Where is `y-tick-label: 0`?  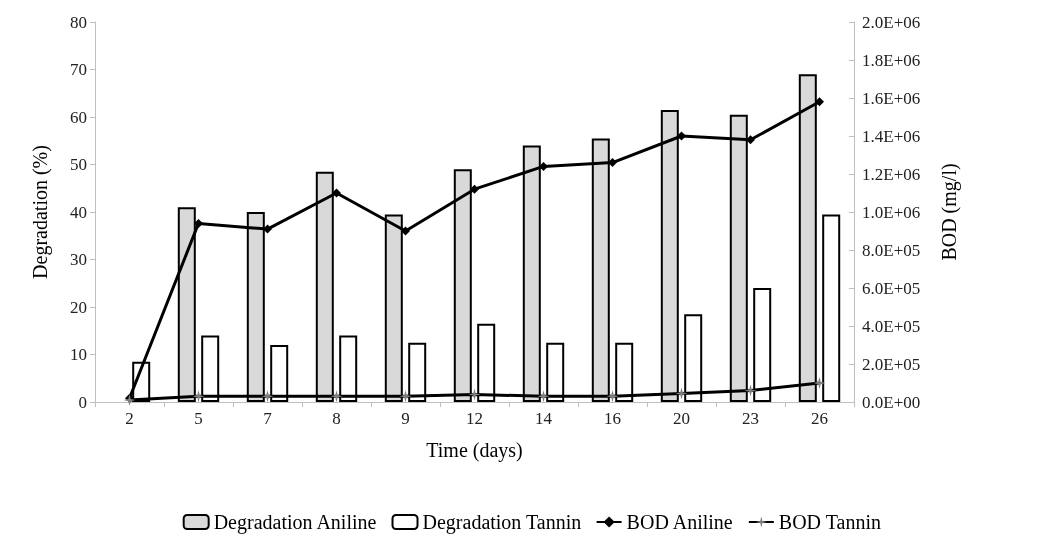 y-tick-label: 0 is located at coordinates (82, 402).